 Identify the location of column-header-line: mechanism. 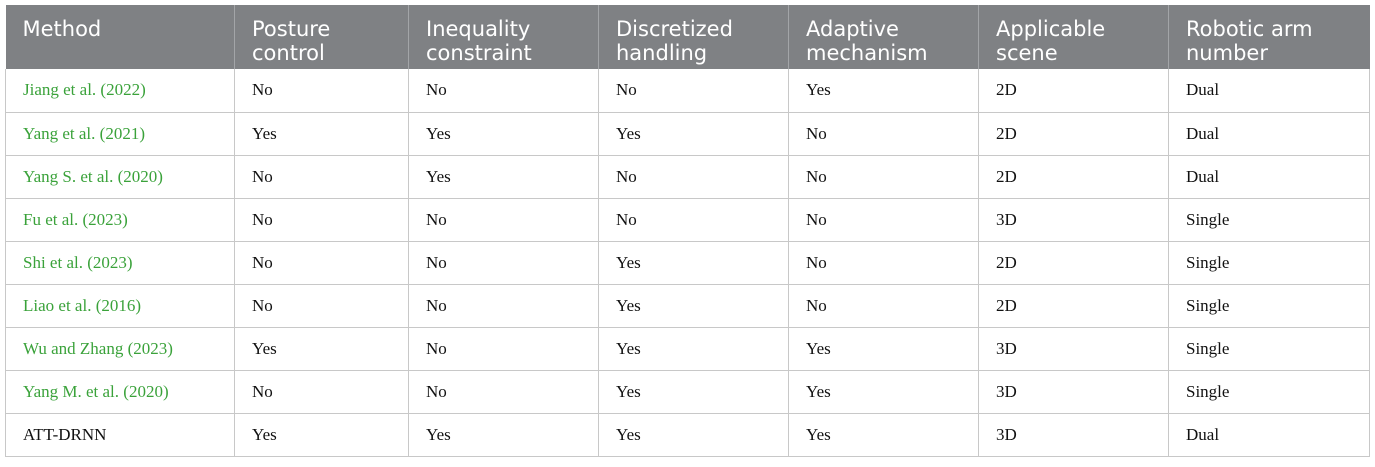
(867, 53).